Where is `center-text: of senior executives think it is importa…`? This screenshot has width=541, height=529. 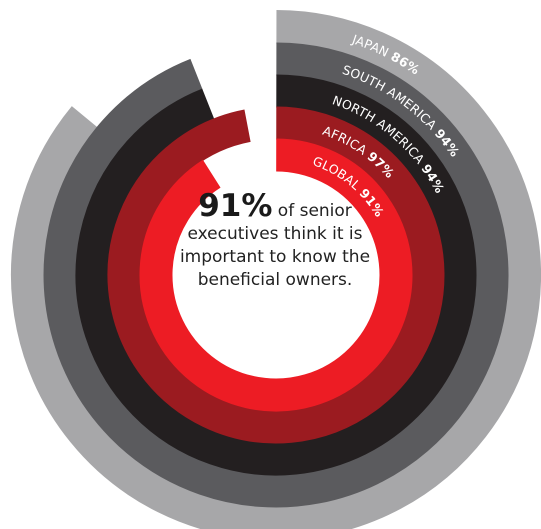
center-text: of senior executives think it is importa… is located at coordinates (275, 245).